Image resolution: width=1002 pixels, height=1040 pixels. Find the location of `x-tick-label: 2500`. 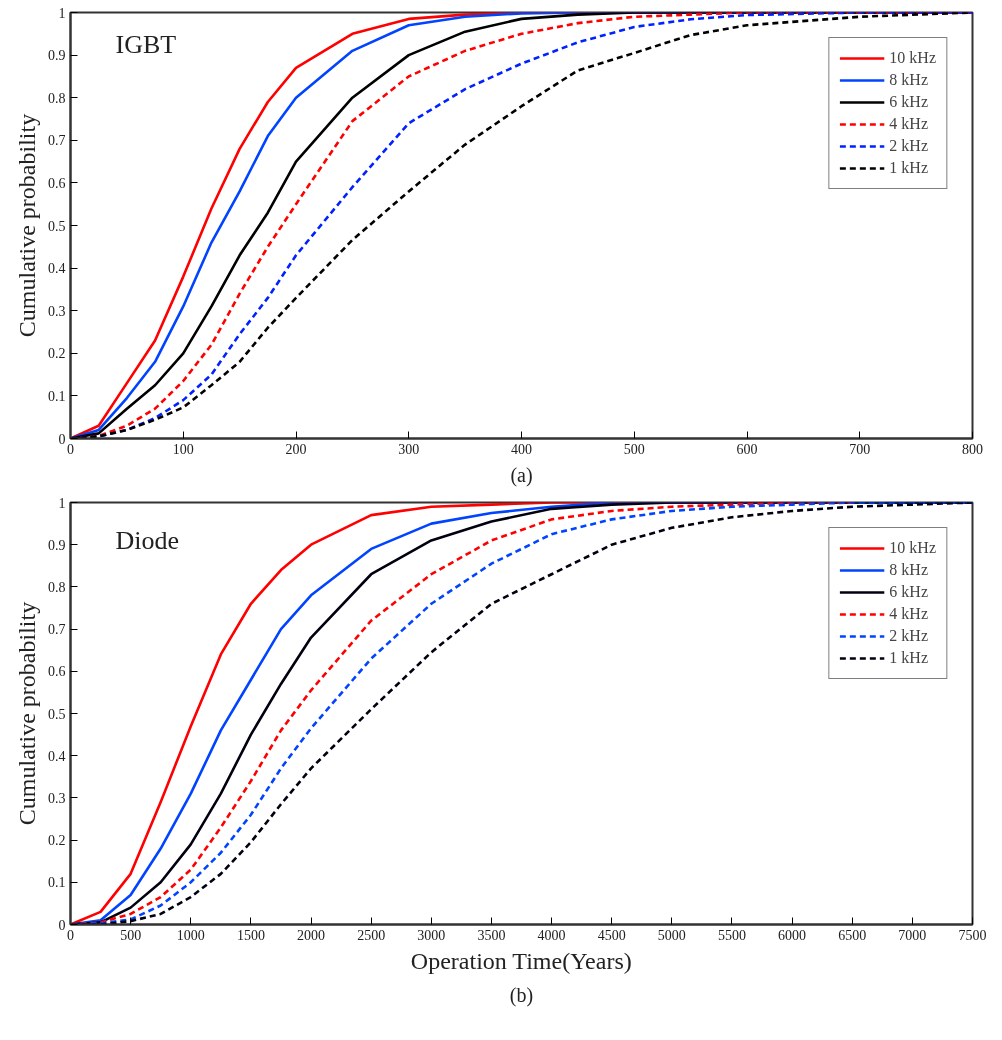

x-tick-label: 2500 is located at coordinates (371, 935).